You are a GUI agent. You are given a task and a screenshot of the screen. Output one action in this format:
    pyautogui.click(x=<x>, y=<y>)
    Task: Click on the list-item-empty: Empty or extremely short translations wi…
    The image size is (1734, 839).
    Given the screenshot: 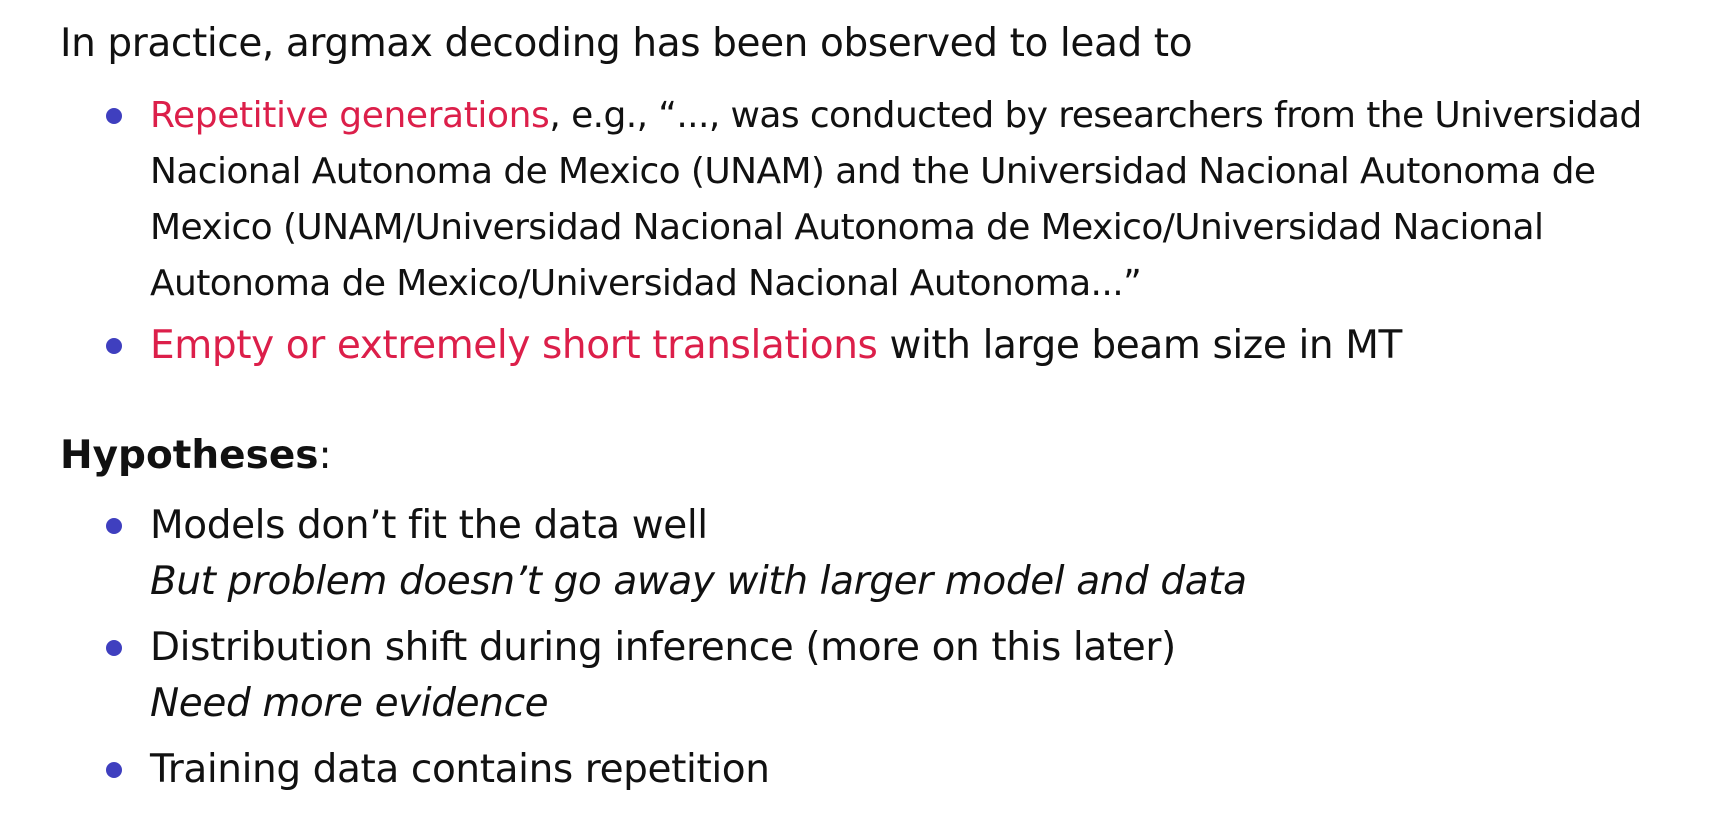 What is the action you would take?
    pyautogui.click(x=880, y=346)
    